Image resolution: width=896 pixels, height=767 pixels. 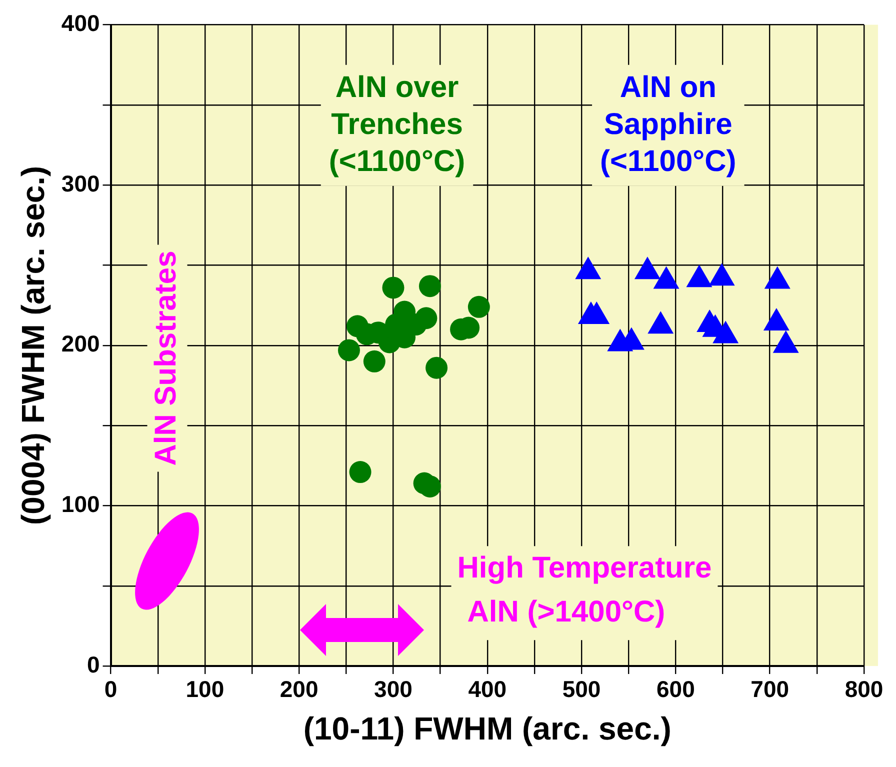 What do you see at coordinates (668, 124) in the screenshot?
I see `text: AlN on Sapphire (<1100°C)` at bounding box center [668, 124].